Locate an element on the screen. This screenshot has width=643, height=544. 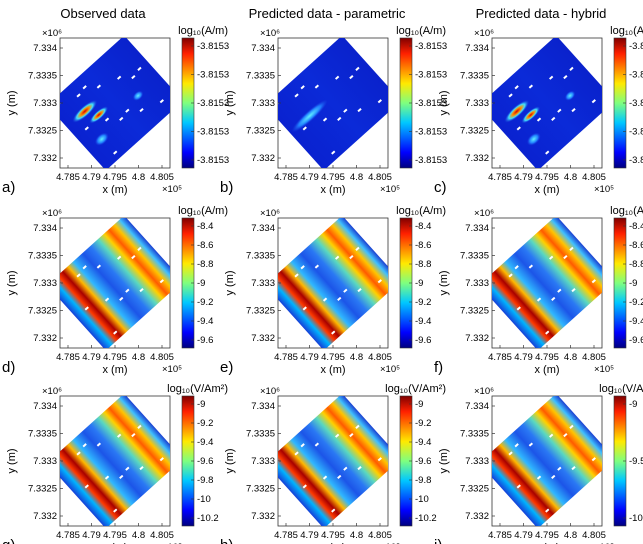
heatmap-layer is located at coordinates (333, 283).